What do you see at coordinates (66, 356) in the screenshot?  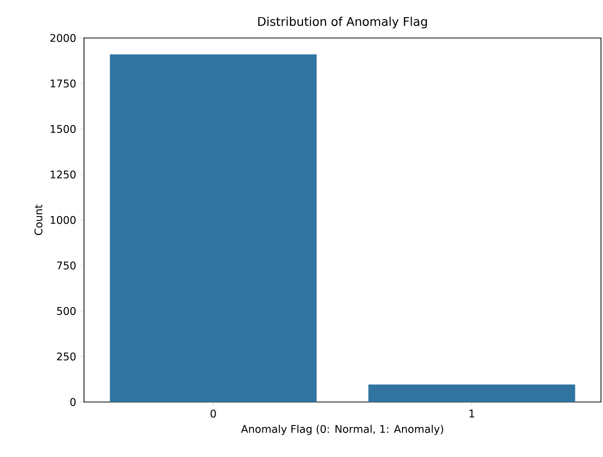 I see `y-tick-label: 250` at bounding box center [66, 356].